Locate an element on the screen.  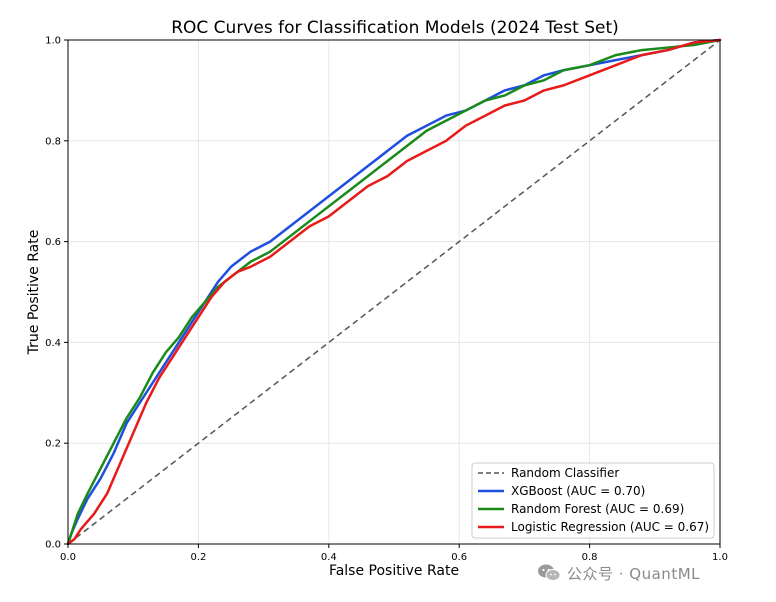
y-tick-label-5: 1.0 is located at coordinates (53, 41).